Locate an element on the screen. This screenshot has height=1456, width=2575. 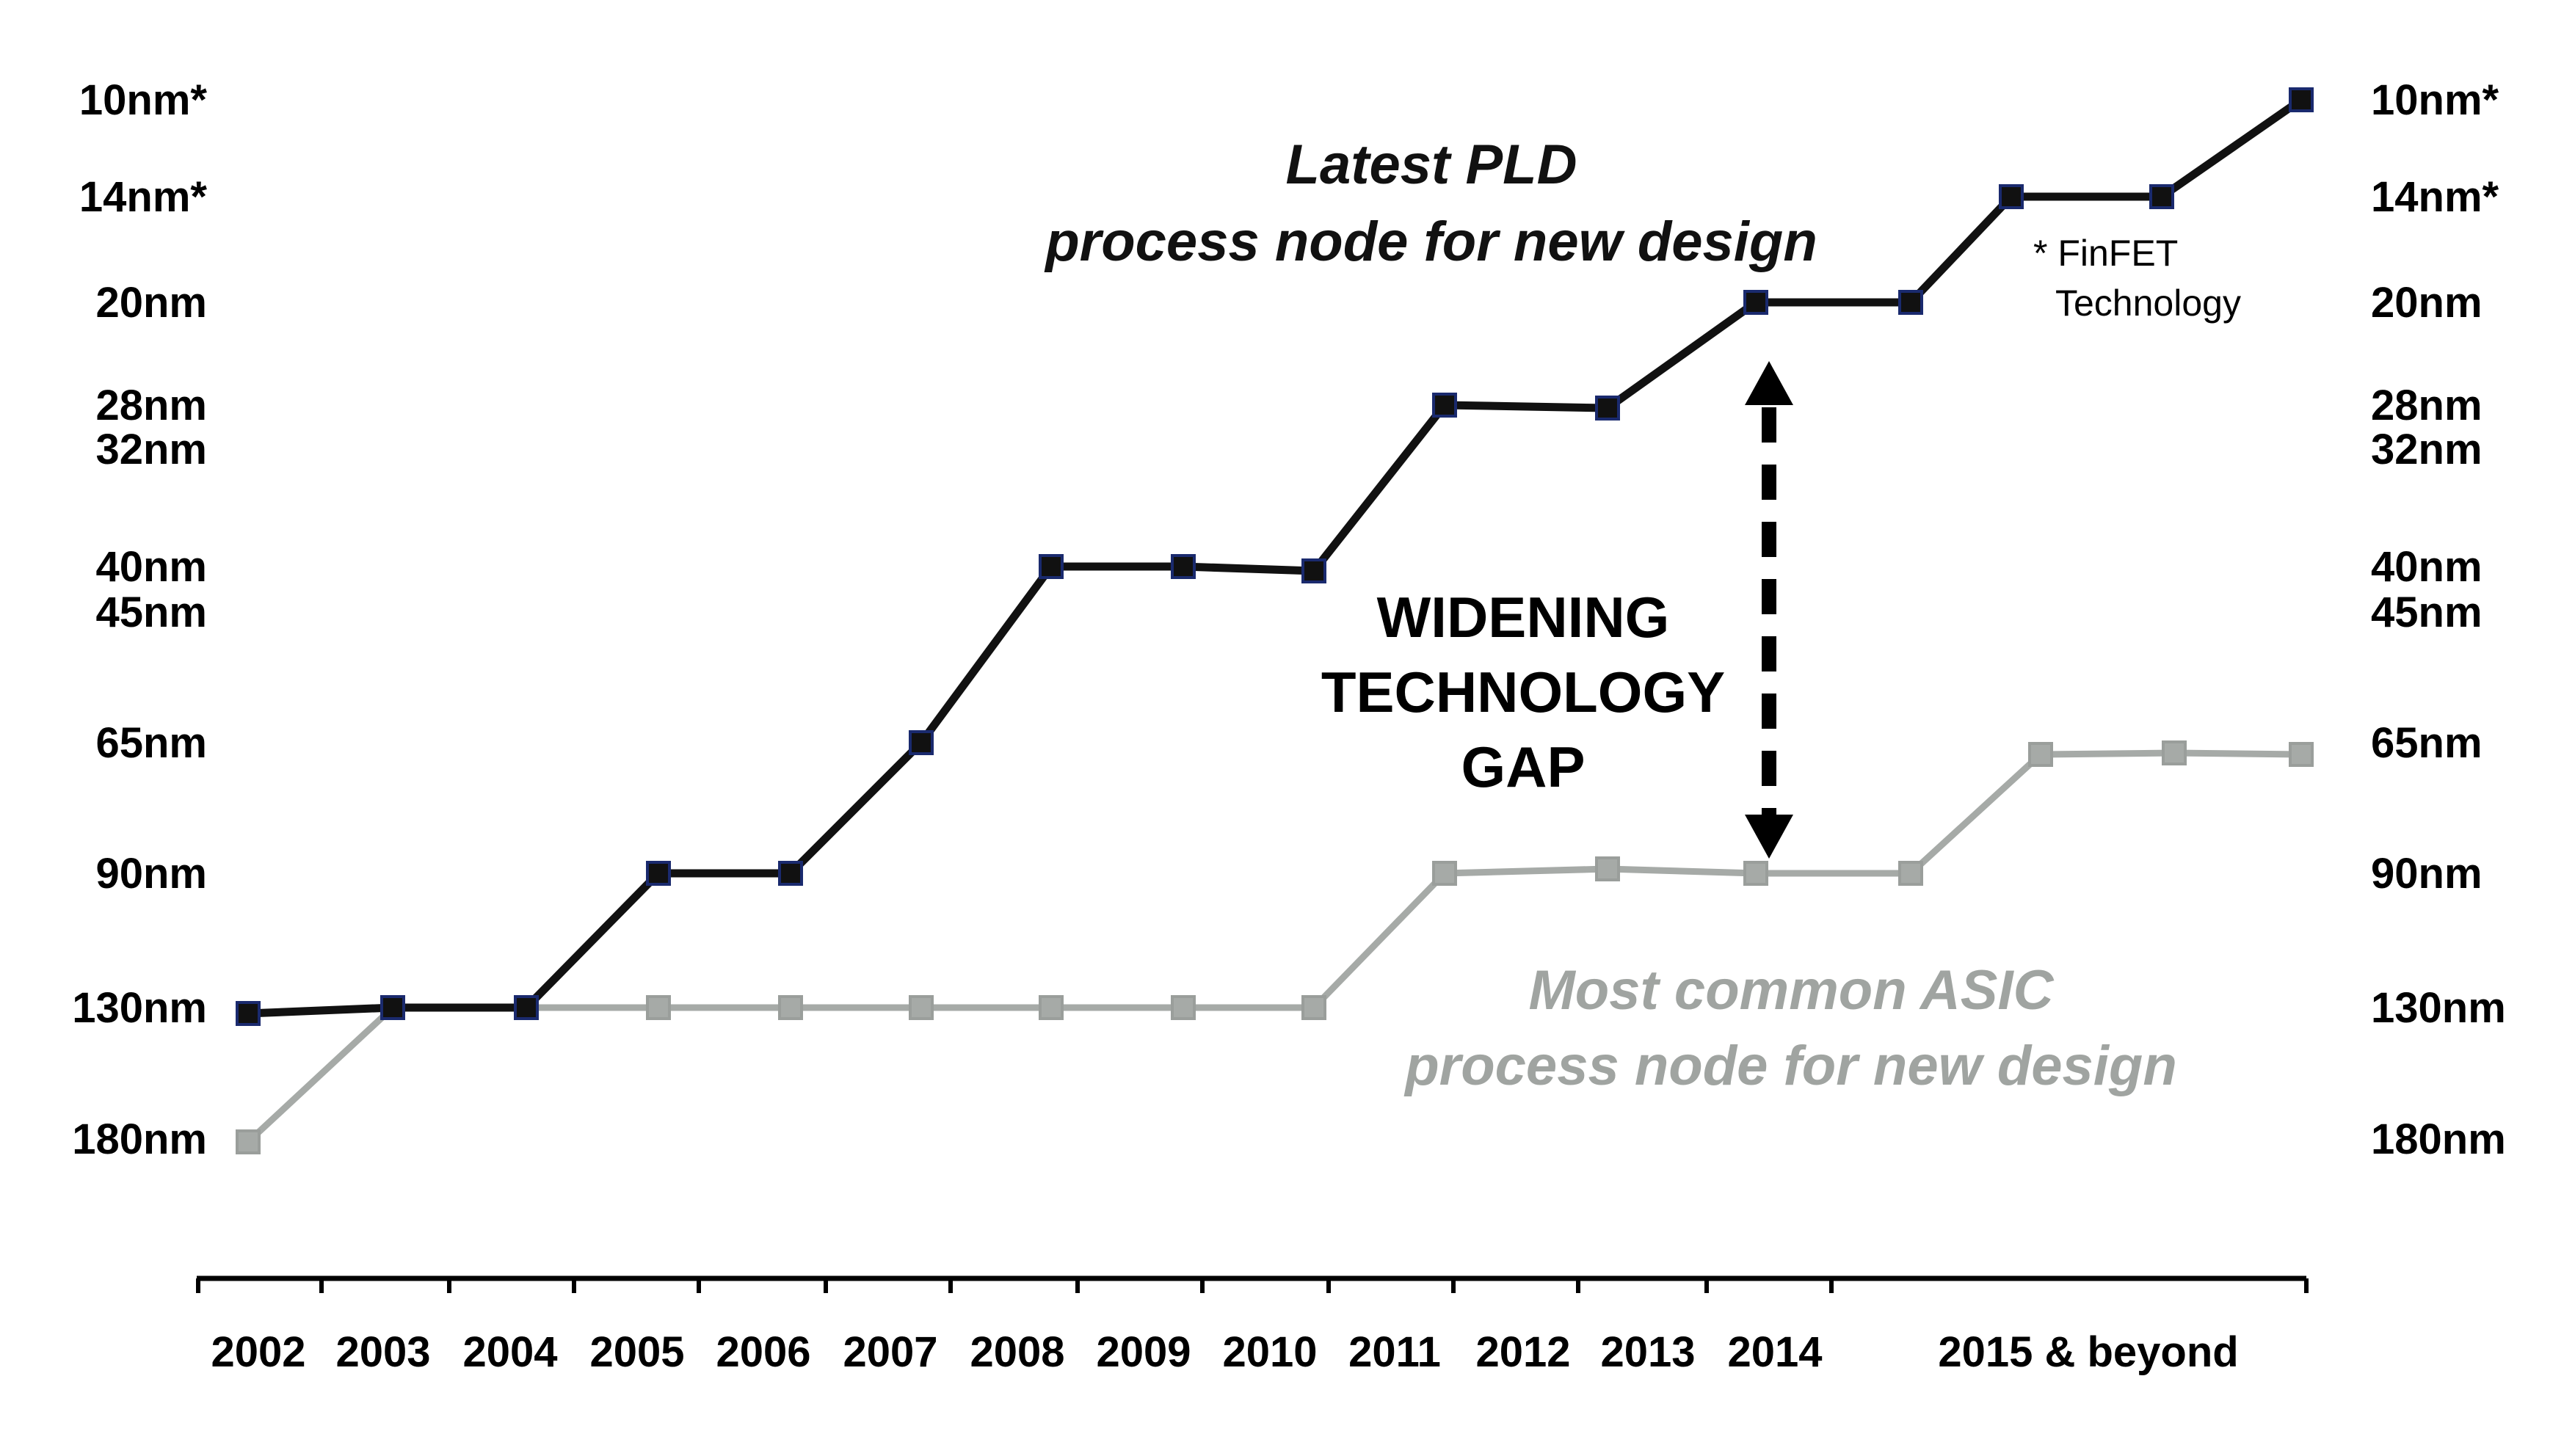
x-tick-label: 2014 is located at coordinates (1774, 1352).